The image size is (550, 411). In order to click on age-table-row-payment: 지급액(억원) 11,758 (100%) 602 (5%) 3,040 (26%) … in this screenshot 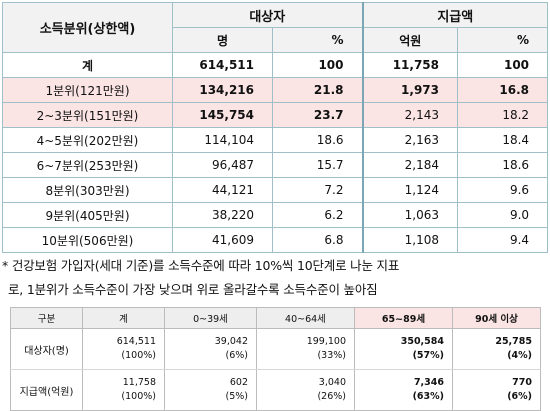, I will do `click(275, 390)`.